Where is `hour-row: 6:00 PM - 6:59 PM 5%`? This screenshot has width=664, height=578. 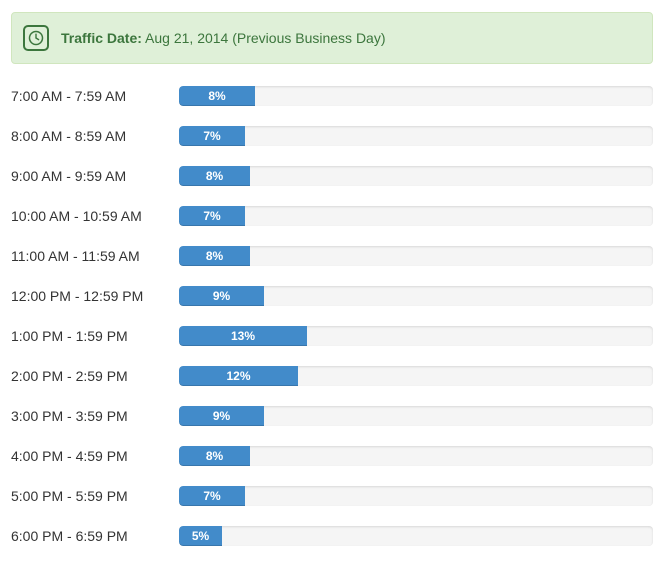
hour-row: 6:00 PM - 6:59 PM 5% is located at coordinates (332, 536).